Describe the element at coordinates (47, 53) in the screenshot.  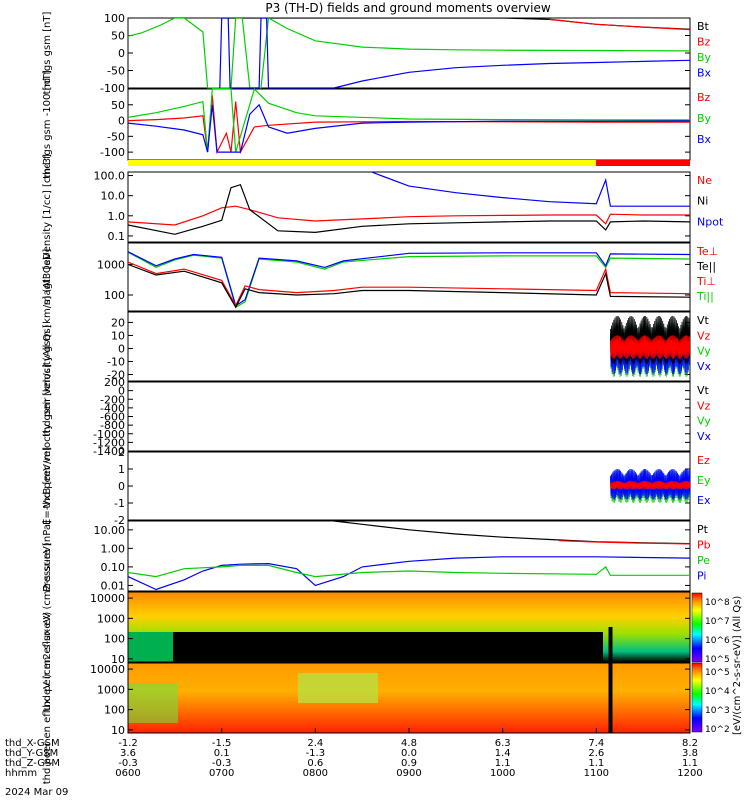
I see `y-axis-label: thd fgs gsm [nT]` at that location.